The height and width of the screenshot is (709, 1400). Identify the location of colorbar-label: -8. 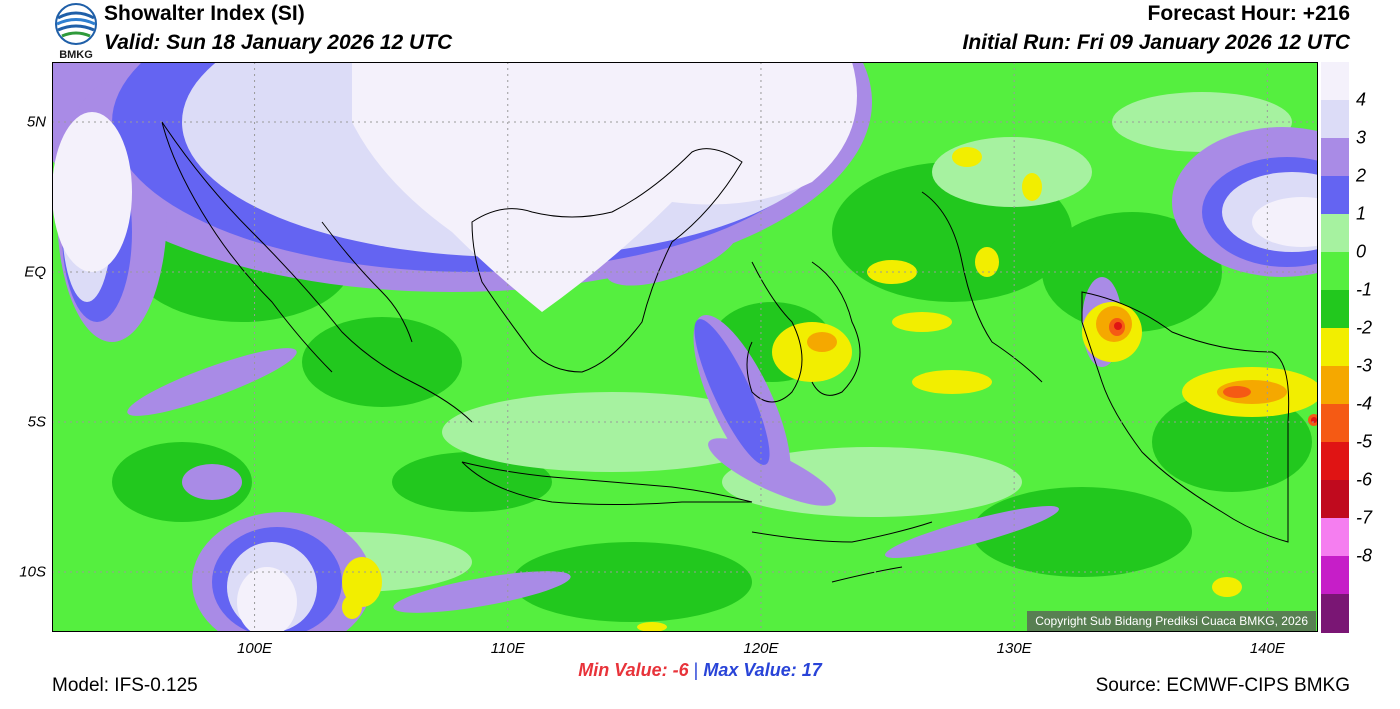
(1364, 555).